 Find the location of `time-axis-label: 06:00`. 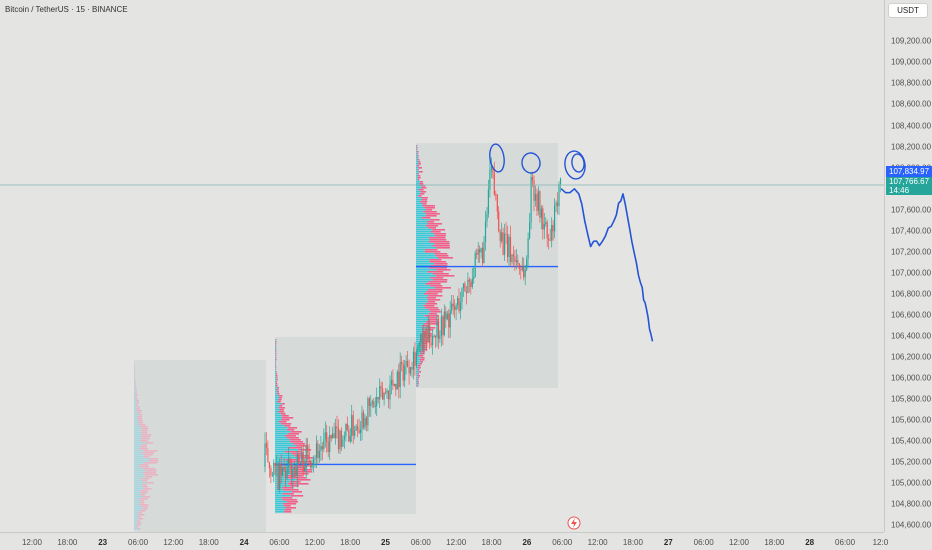

time-axis-label: 06:00 is located at coordinates (138, 542).